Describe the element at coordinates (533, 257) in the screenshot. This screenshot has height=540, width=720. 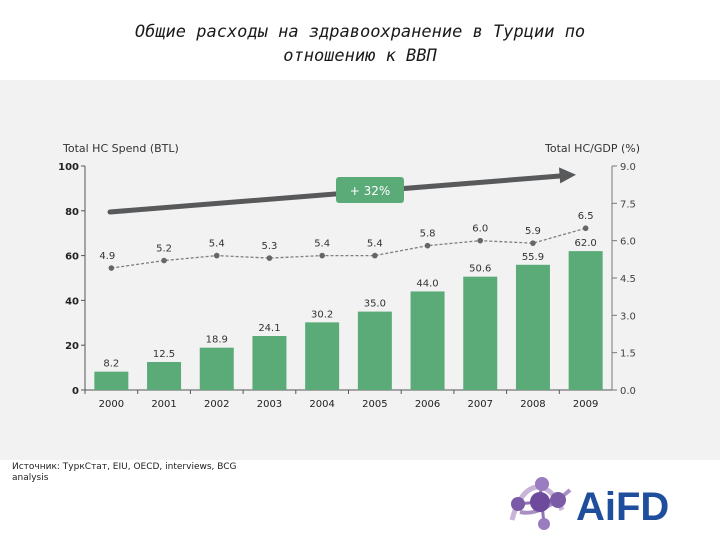
I see `bar-value-label: 55.9` at that location.